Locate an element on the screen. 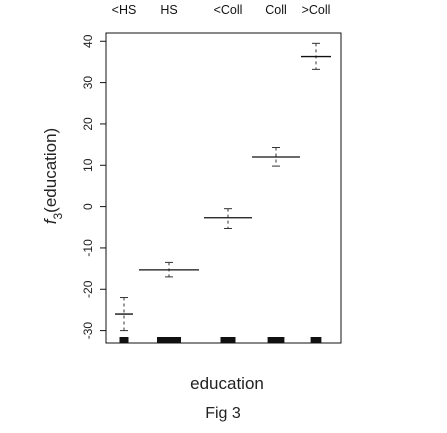 The width and height of the screenshot is (447, 433). category-label: HS is located at coordinates (168, 10).